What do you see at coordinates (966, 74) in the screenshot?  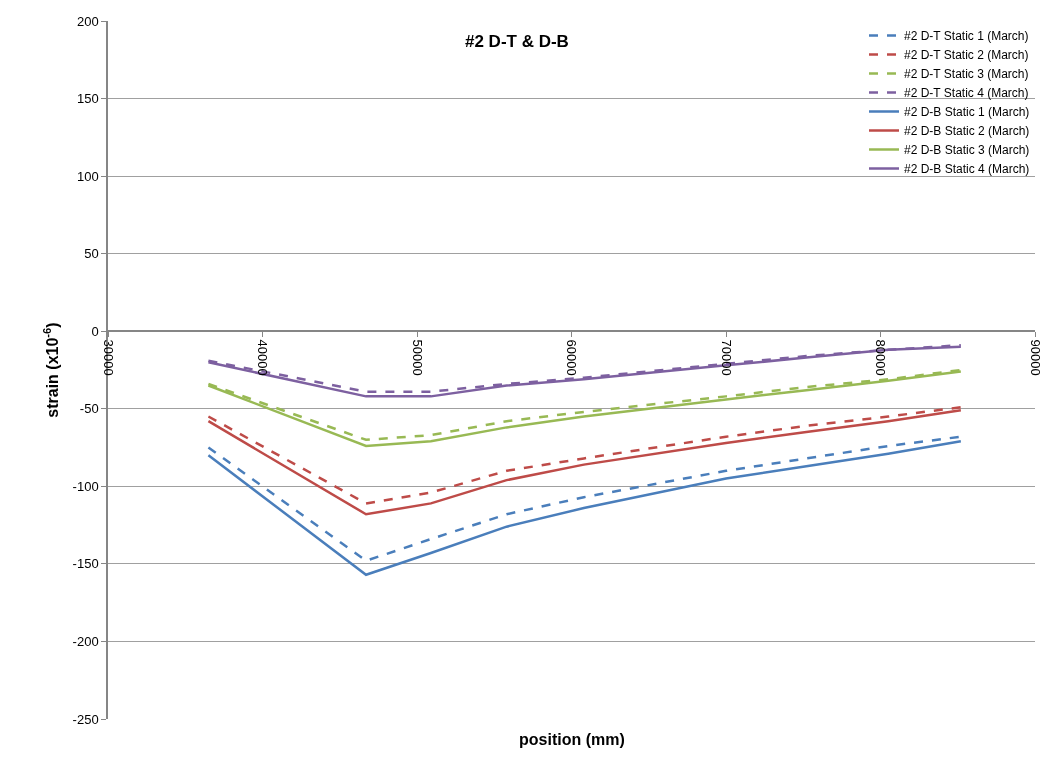 I see `legend-label: #2 D-T Static 3 (March)` at bounding box center [966, 74].